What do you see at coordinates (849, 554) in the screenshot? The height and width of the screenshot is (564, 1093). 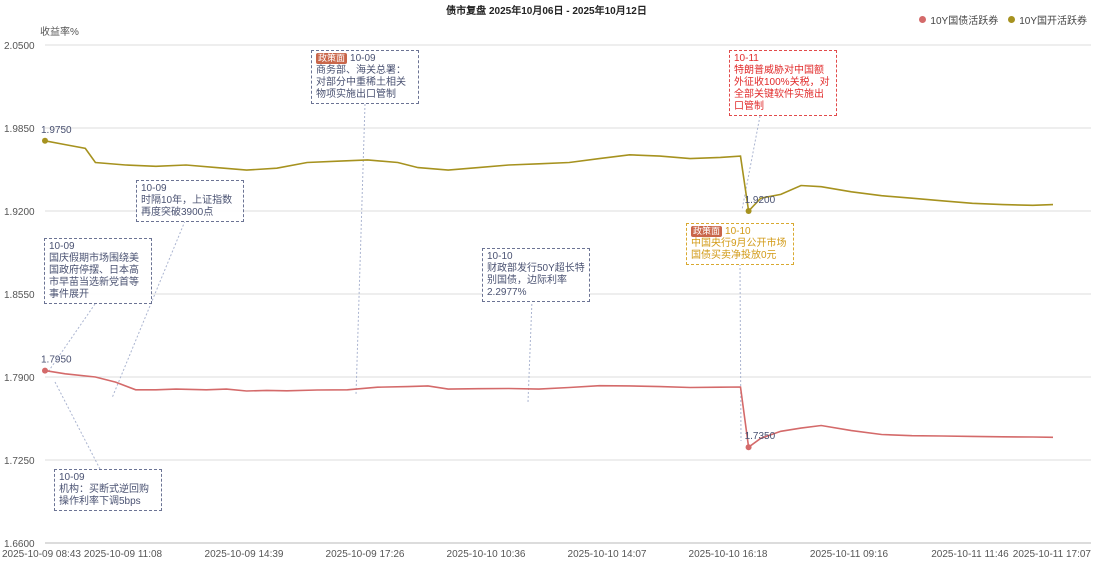 I see `x-tick-label: 2025-10-11 09:16` at bounding box center [849, 554].